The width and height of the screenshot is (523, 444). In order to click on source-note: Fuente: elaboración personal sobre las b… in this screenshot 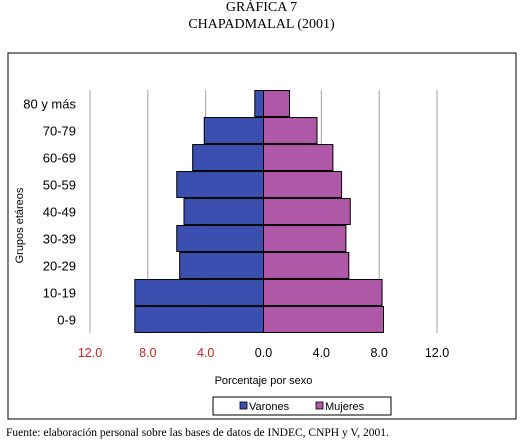, I will do `click(197, 433)`.